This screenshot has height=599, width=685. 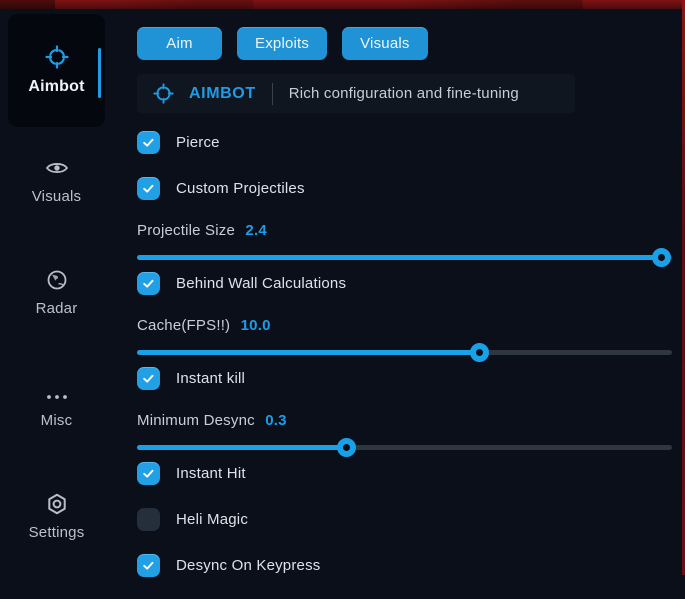 I want to click on sidebar-item-radar: Radar, so click(x=56, y=292).